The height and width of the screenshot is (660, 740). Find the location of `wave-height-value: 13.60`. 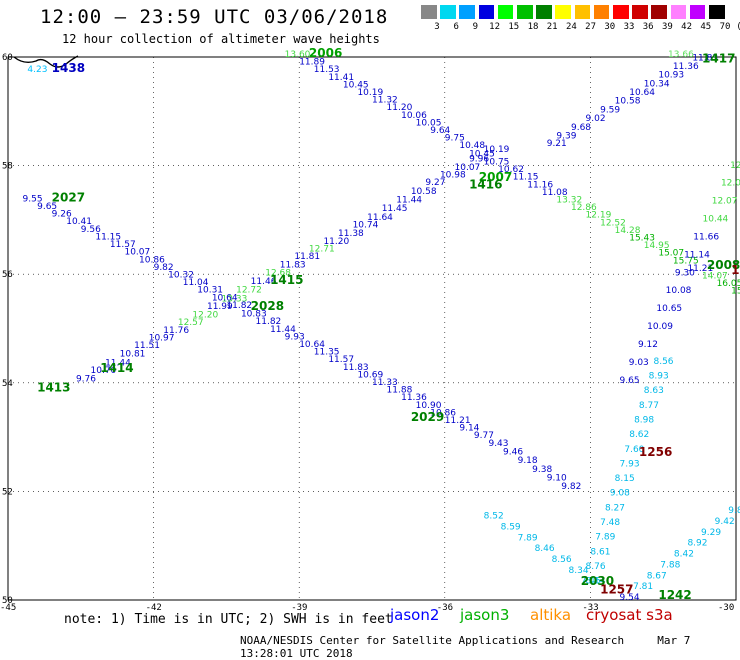

wave-height-value: 13.60 is located at coordinates (298, 55).